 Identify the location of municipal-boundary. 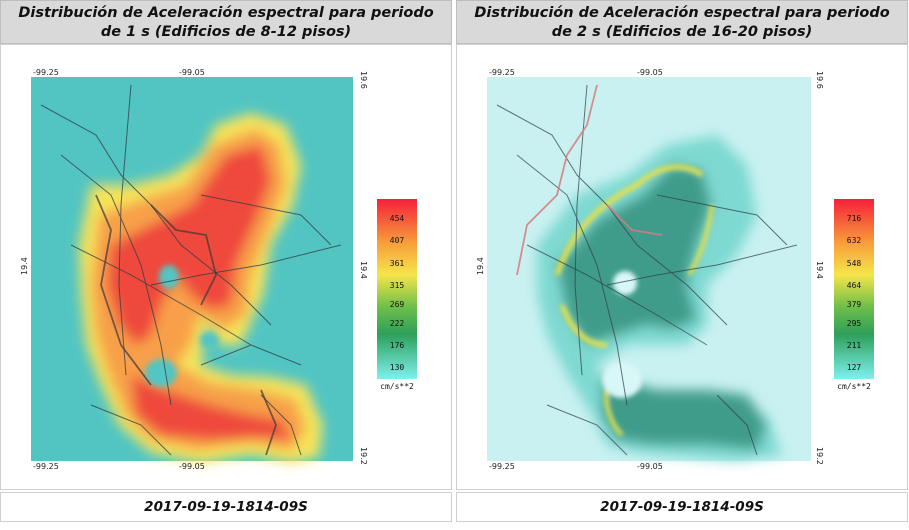
(589, 180).